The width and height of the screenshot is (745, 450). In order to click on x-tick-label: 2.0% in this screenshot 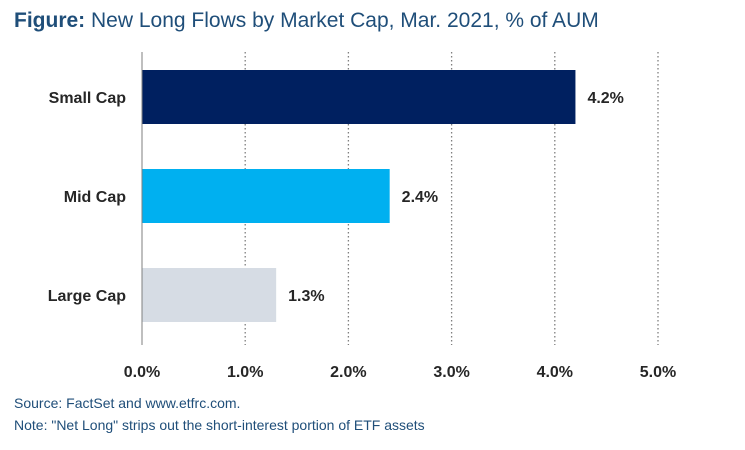, I will do `click(348, 372)`.